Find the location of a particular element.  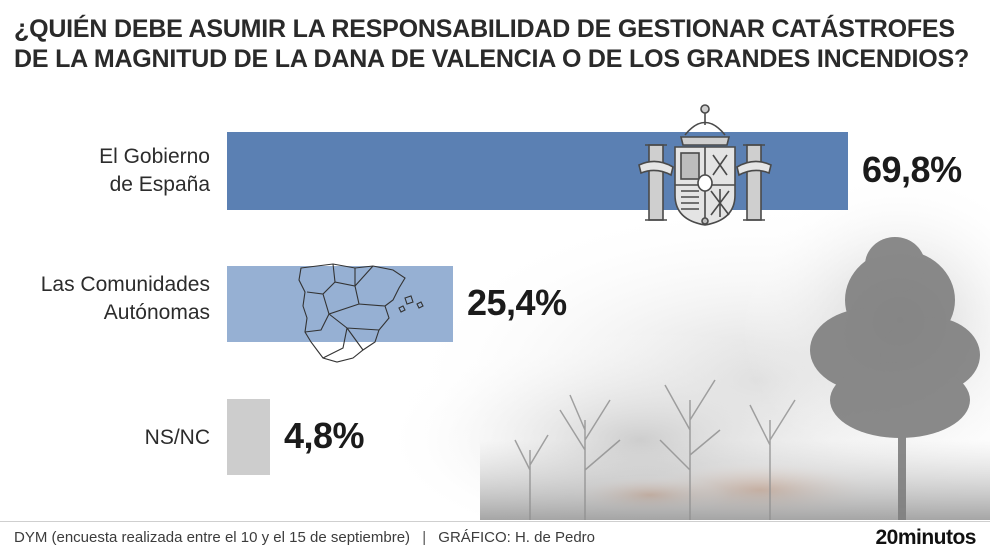

category-label-line: Autónomas is located at coordinates (156, 312).